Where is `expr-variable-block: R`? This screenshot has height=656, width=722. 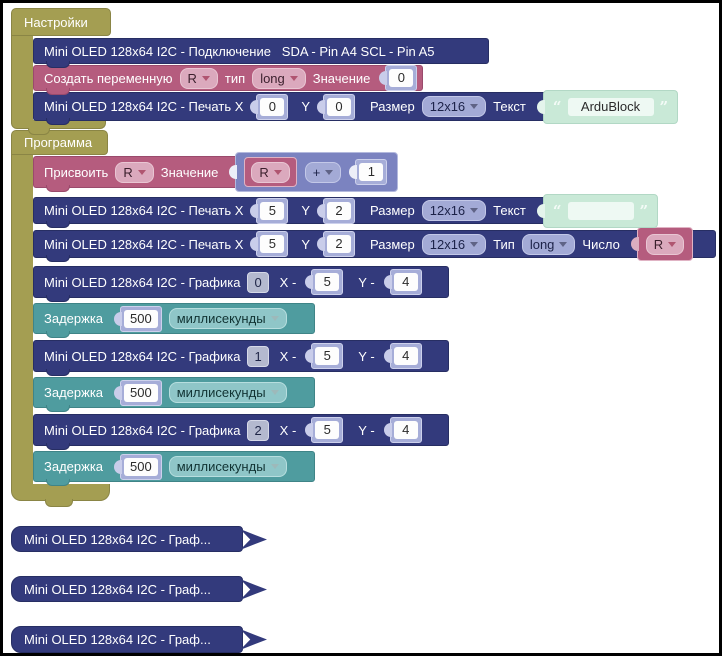 expr-variable-block: R is located at coordinates (270, 172).